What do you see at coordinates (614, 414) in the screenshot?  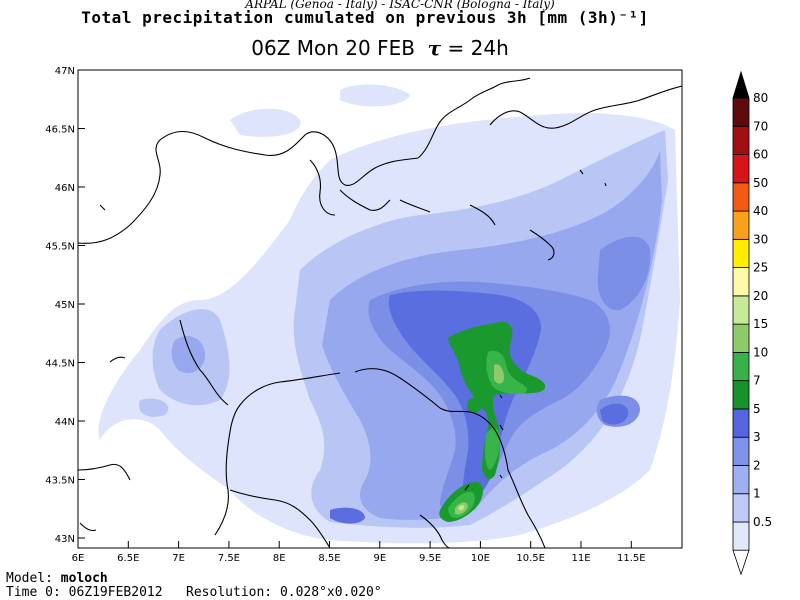 I see `precip-contour-5b` at bounding box center [614, 414].